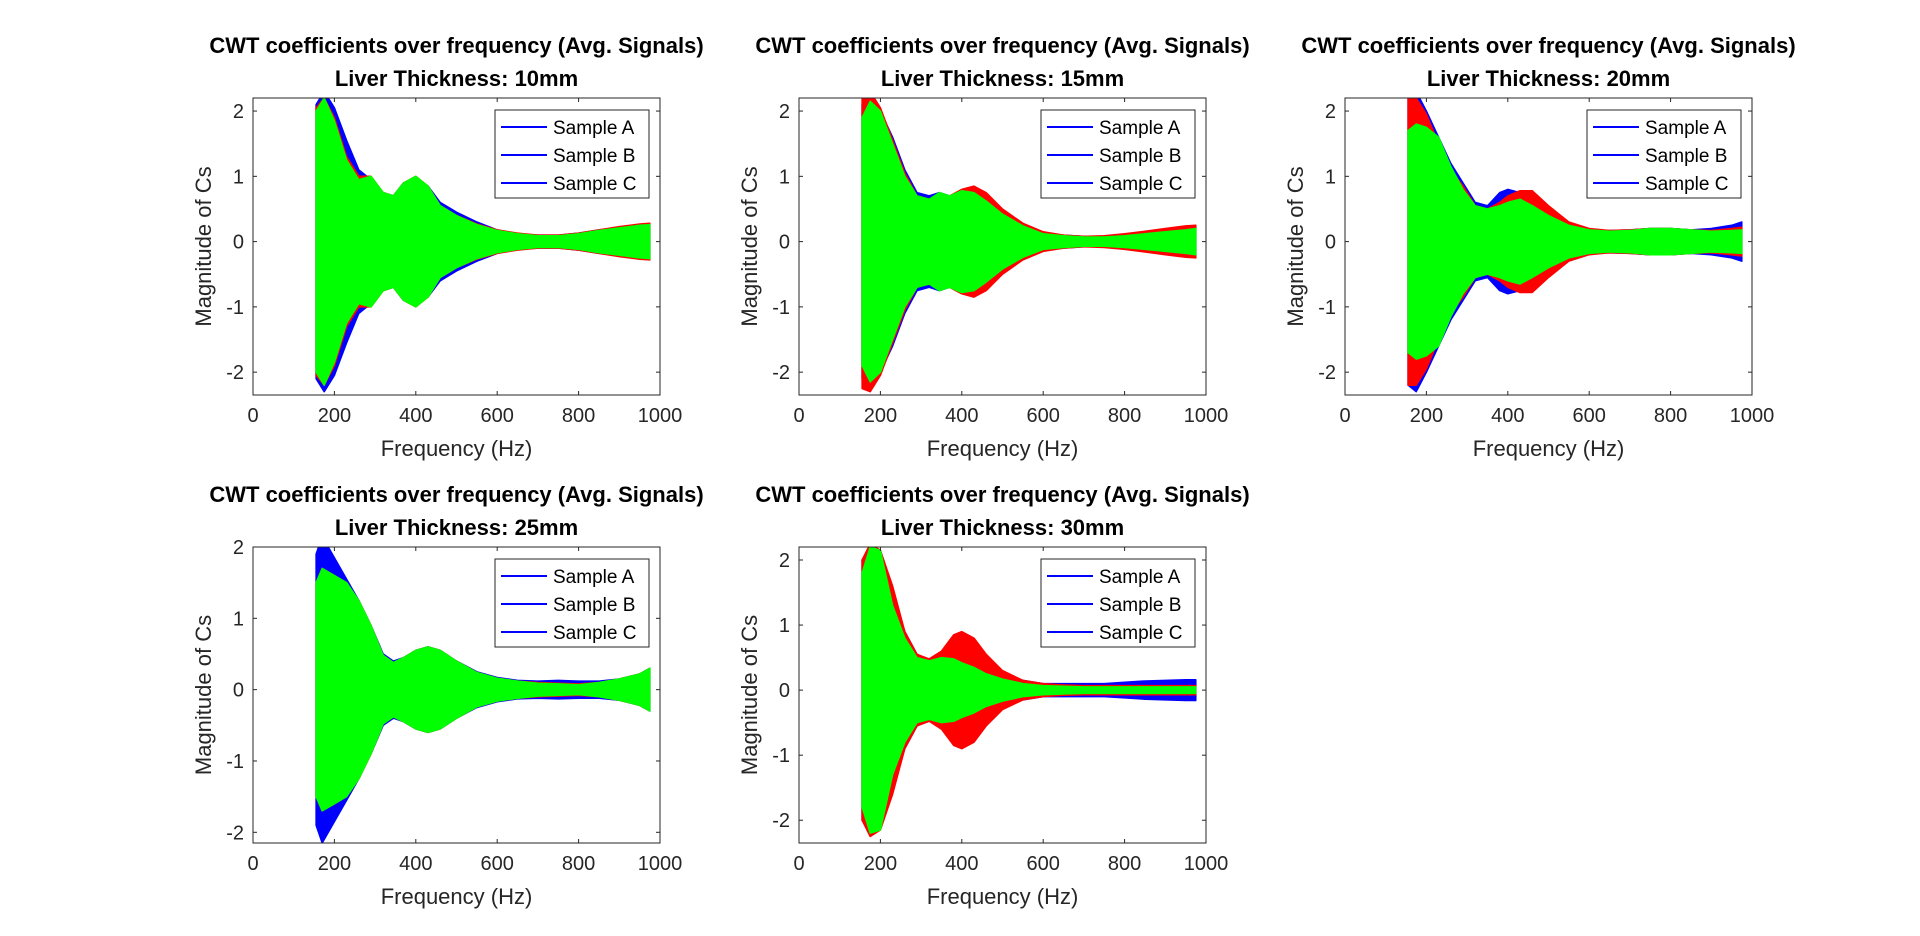  I want to click on chart-subtitle: Liver Thickness: 25mm, so click(456, 527).